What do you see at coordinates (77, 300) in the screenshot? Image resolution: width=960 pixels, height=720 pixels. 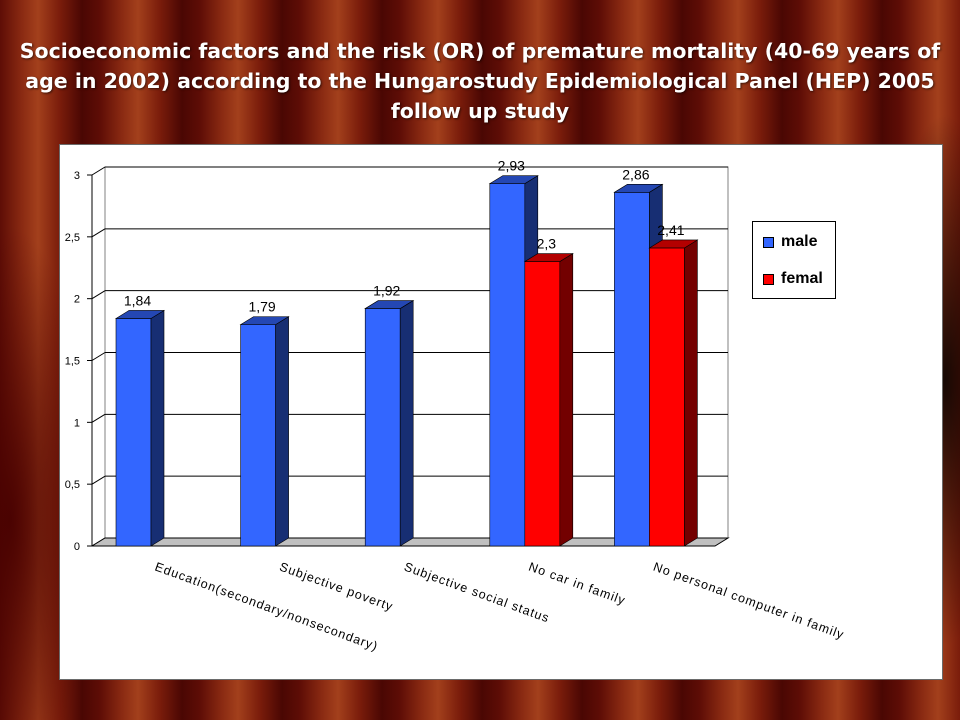 I see `y-tick-label: 2` at bounding box center [77, 300].